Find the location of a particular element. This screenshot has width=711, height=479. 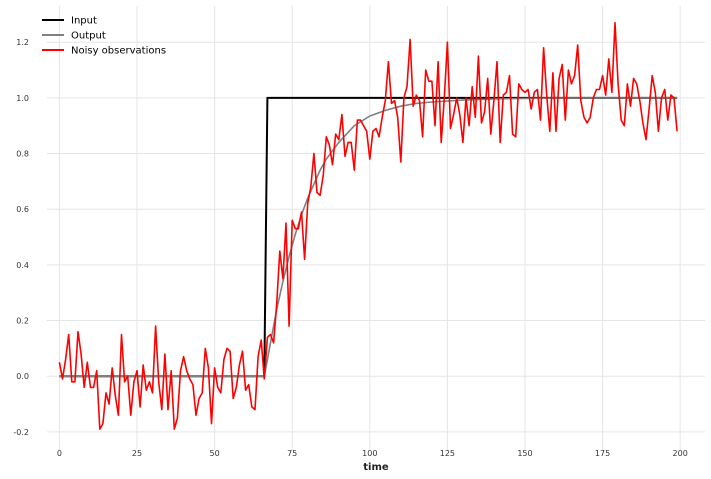

legend-label-output: Output is located at coordinates (88, 36).